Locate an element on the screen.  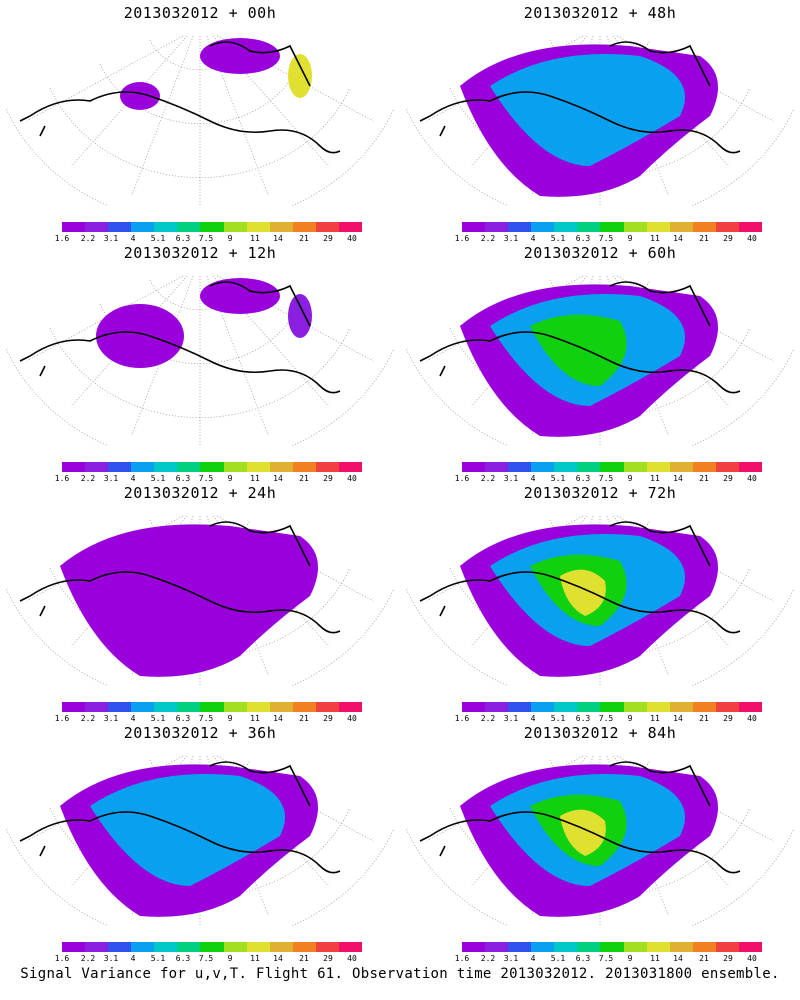
variance-field is located at coordinates (204, 323).